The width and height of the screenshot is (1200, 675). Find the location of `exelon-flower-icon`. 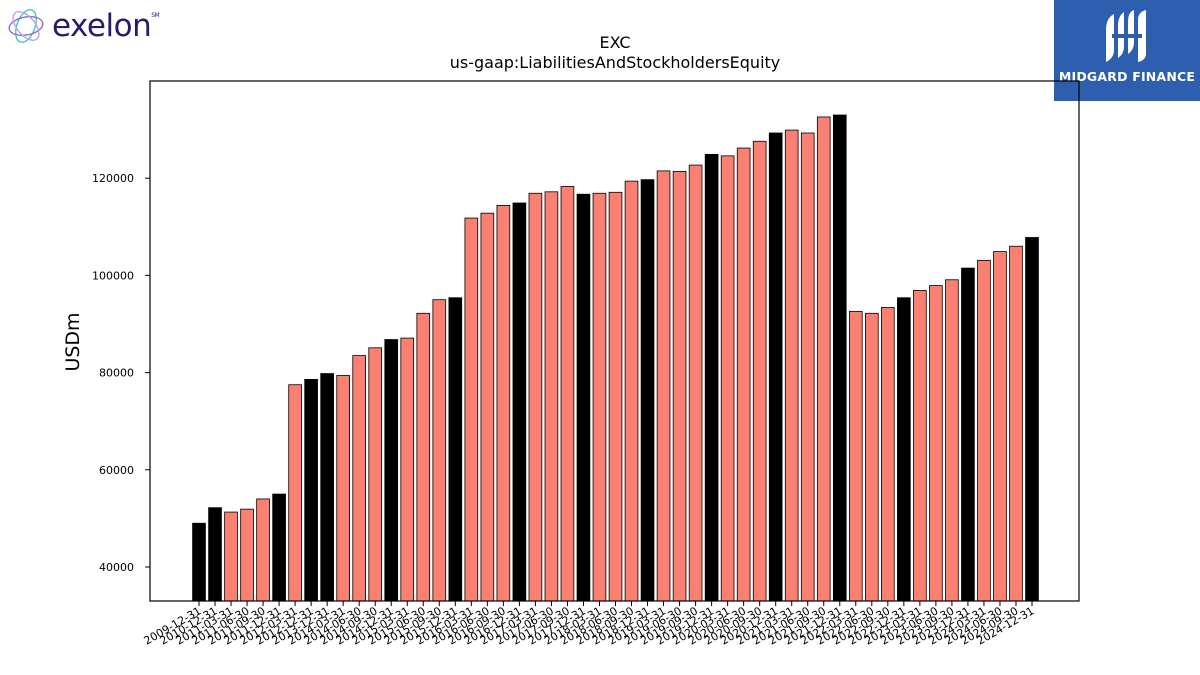

exelon-flower-icon is located at coordinates (26, 26).